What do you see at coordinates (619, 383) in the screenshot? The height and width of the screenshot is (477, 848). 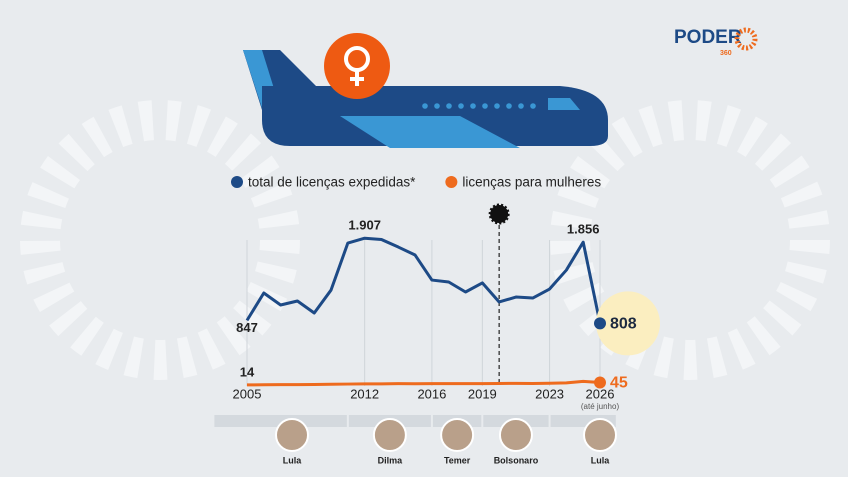 I see `value-label: 45` at bounding box center [619, 383].